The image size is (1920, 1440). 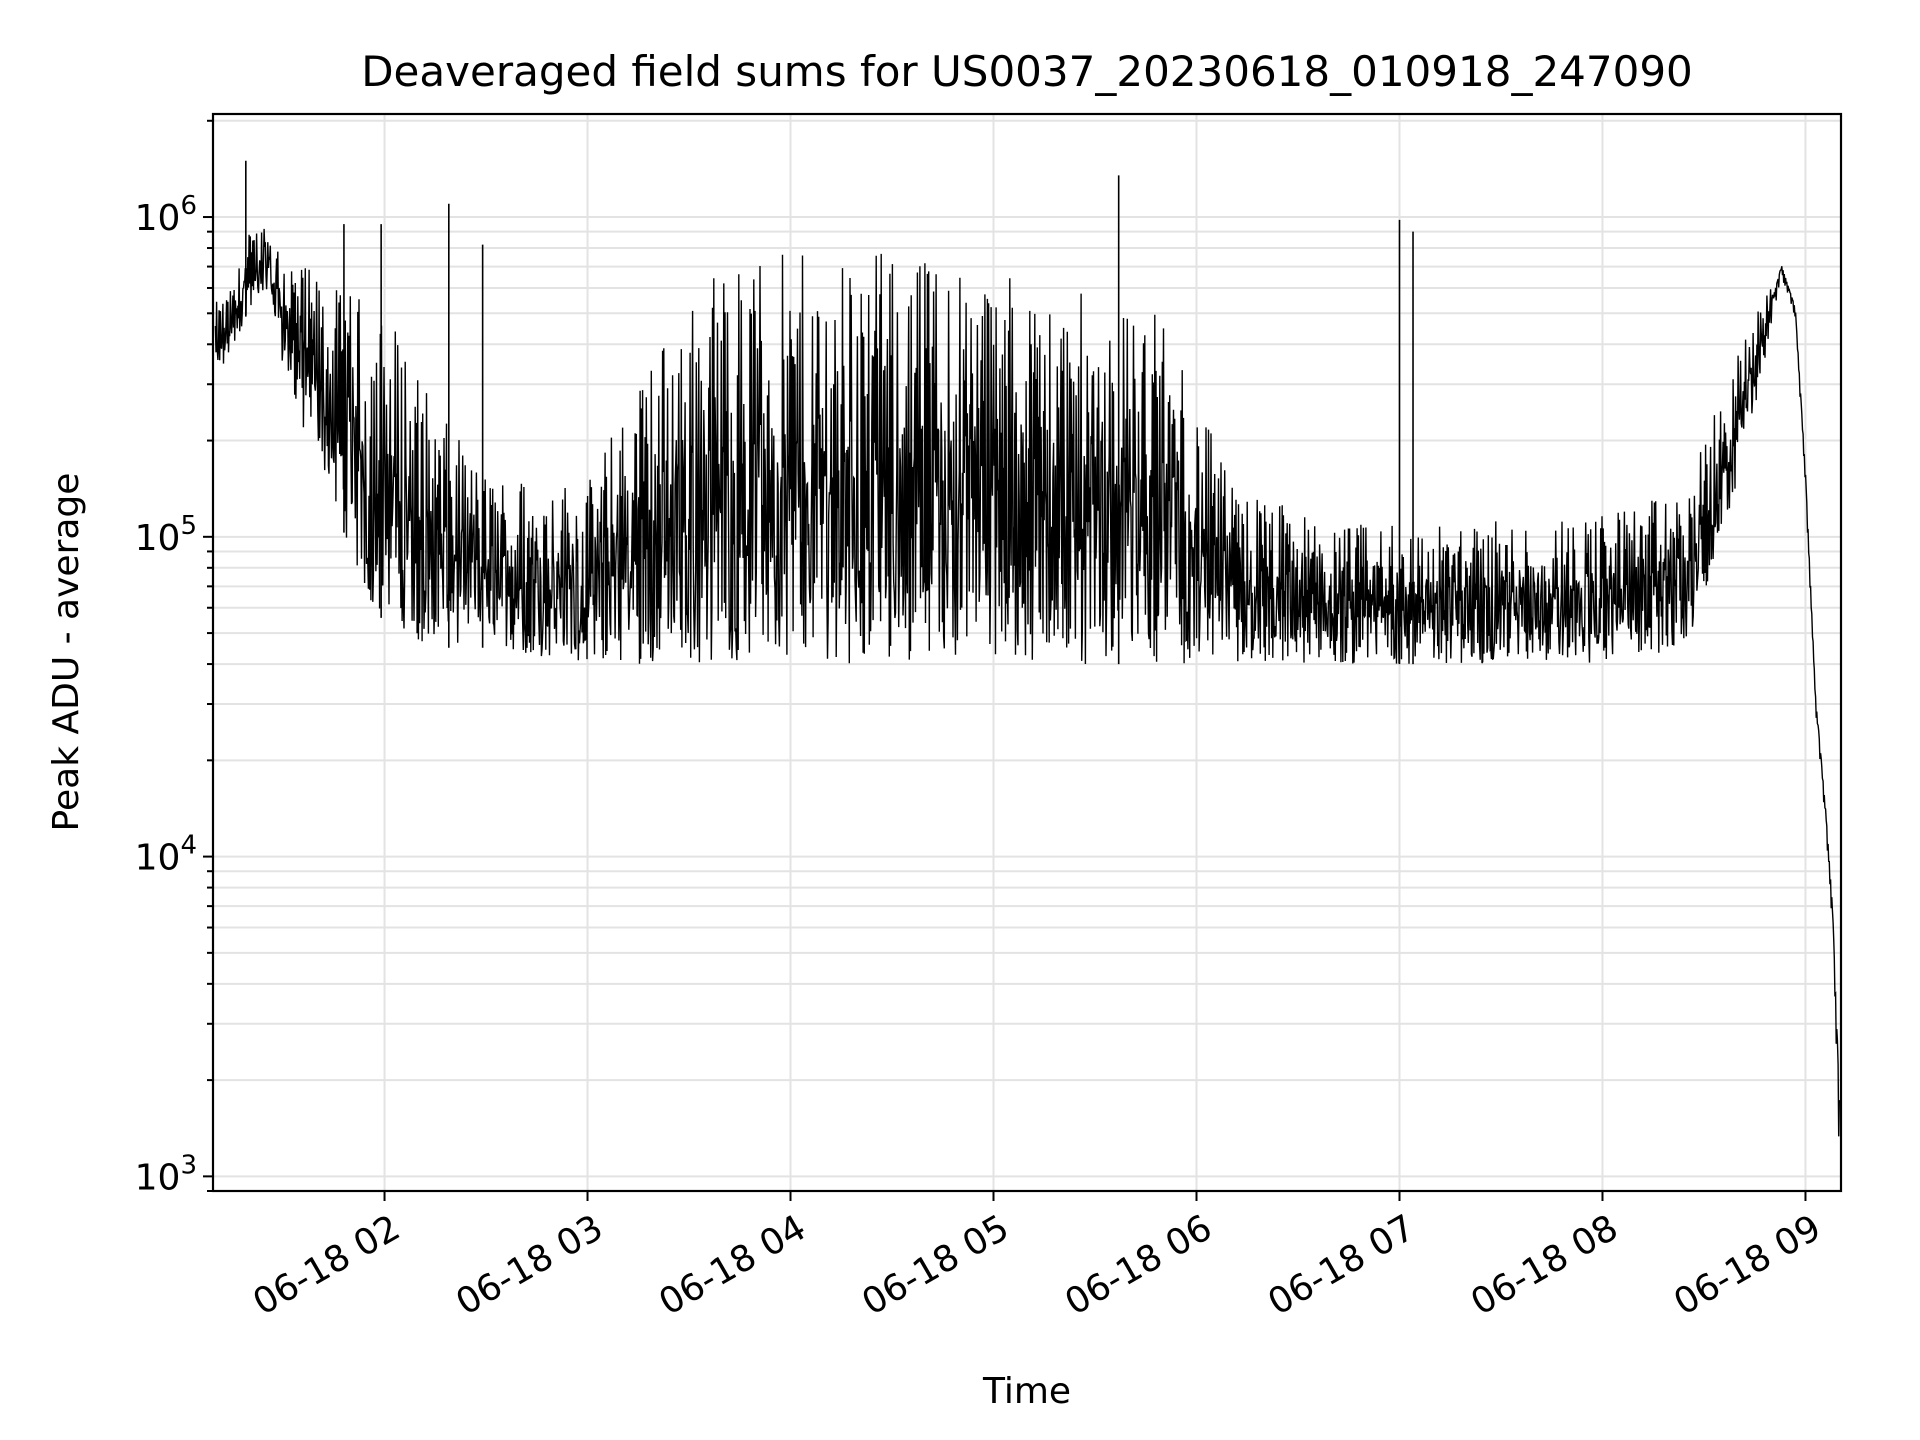 I want to click on x-tick-label: 06-18 07, so click(x=1341, y=1265).